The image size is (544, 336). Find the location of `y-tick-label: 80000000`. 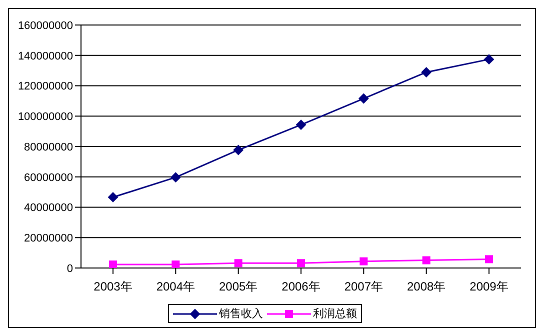

y-tick-label: 80000000 is located at coordinates (48, 147).